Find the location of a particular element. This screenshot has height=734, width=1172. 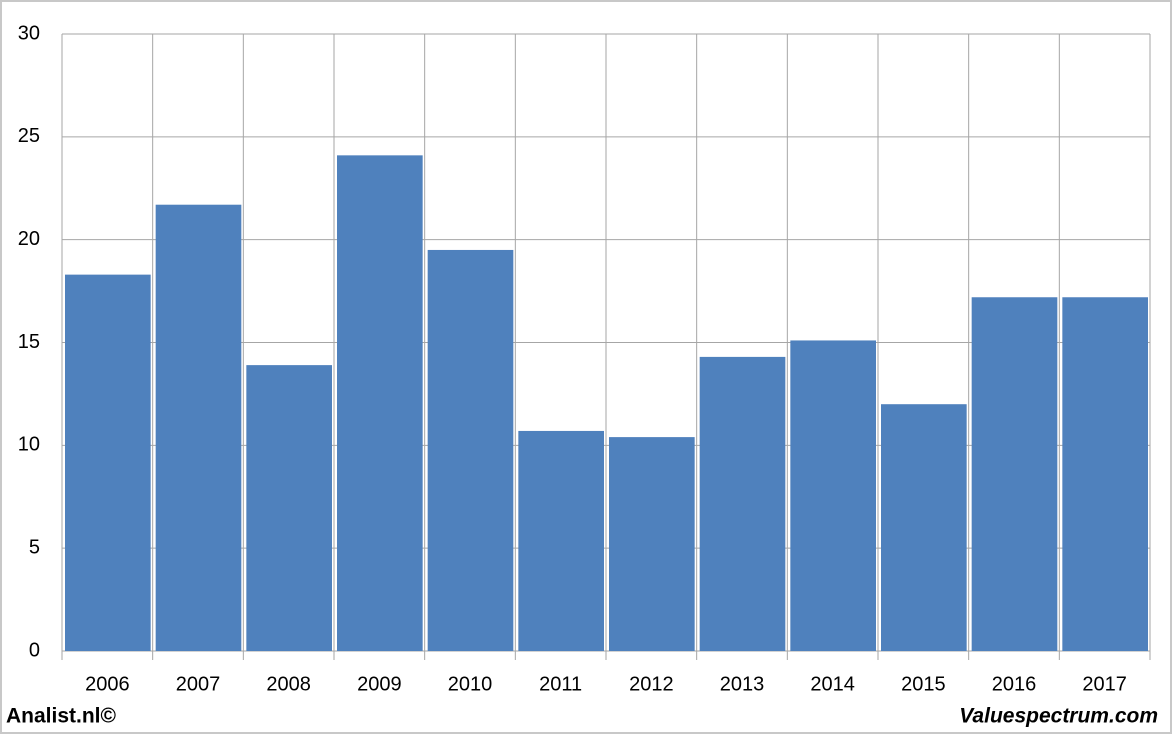

y-tick-label: 0 is located at coordinates (34, 650).